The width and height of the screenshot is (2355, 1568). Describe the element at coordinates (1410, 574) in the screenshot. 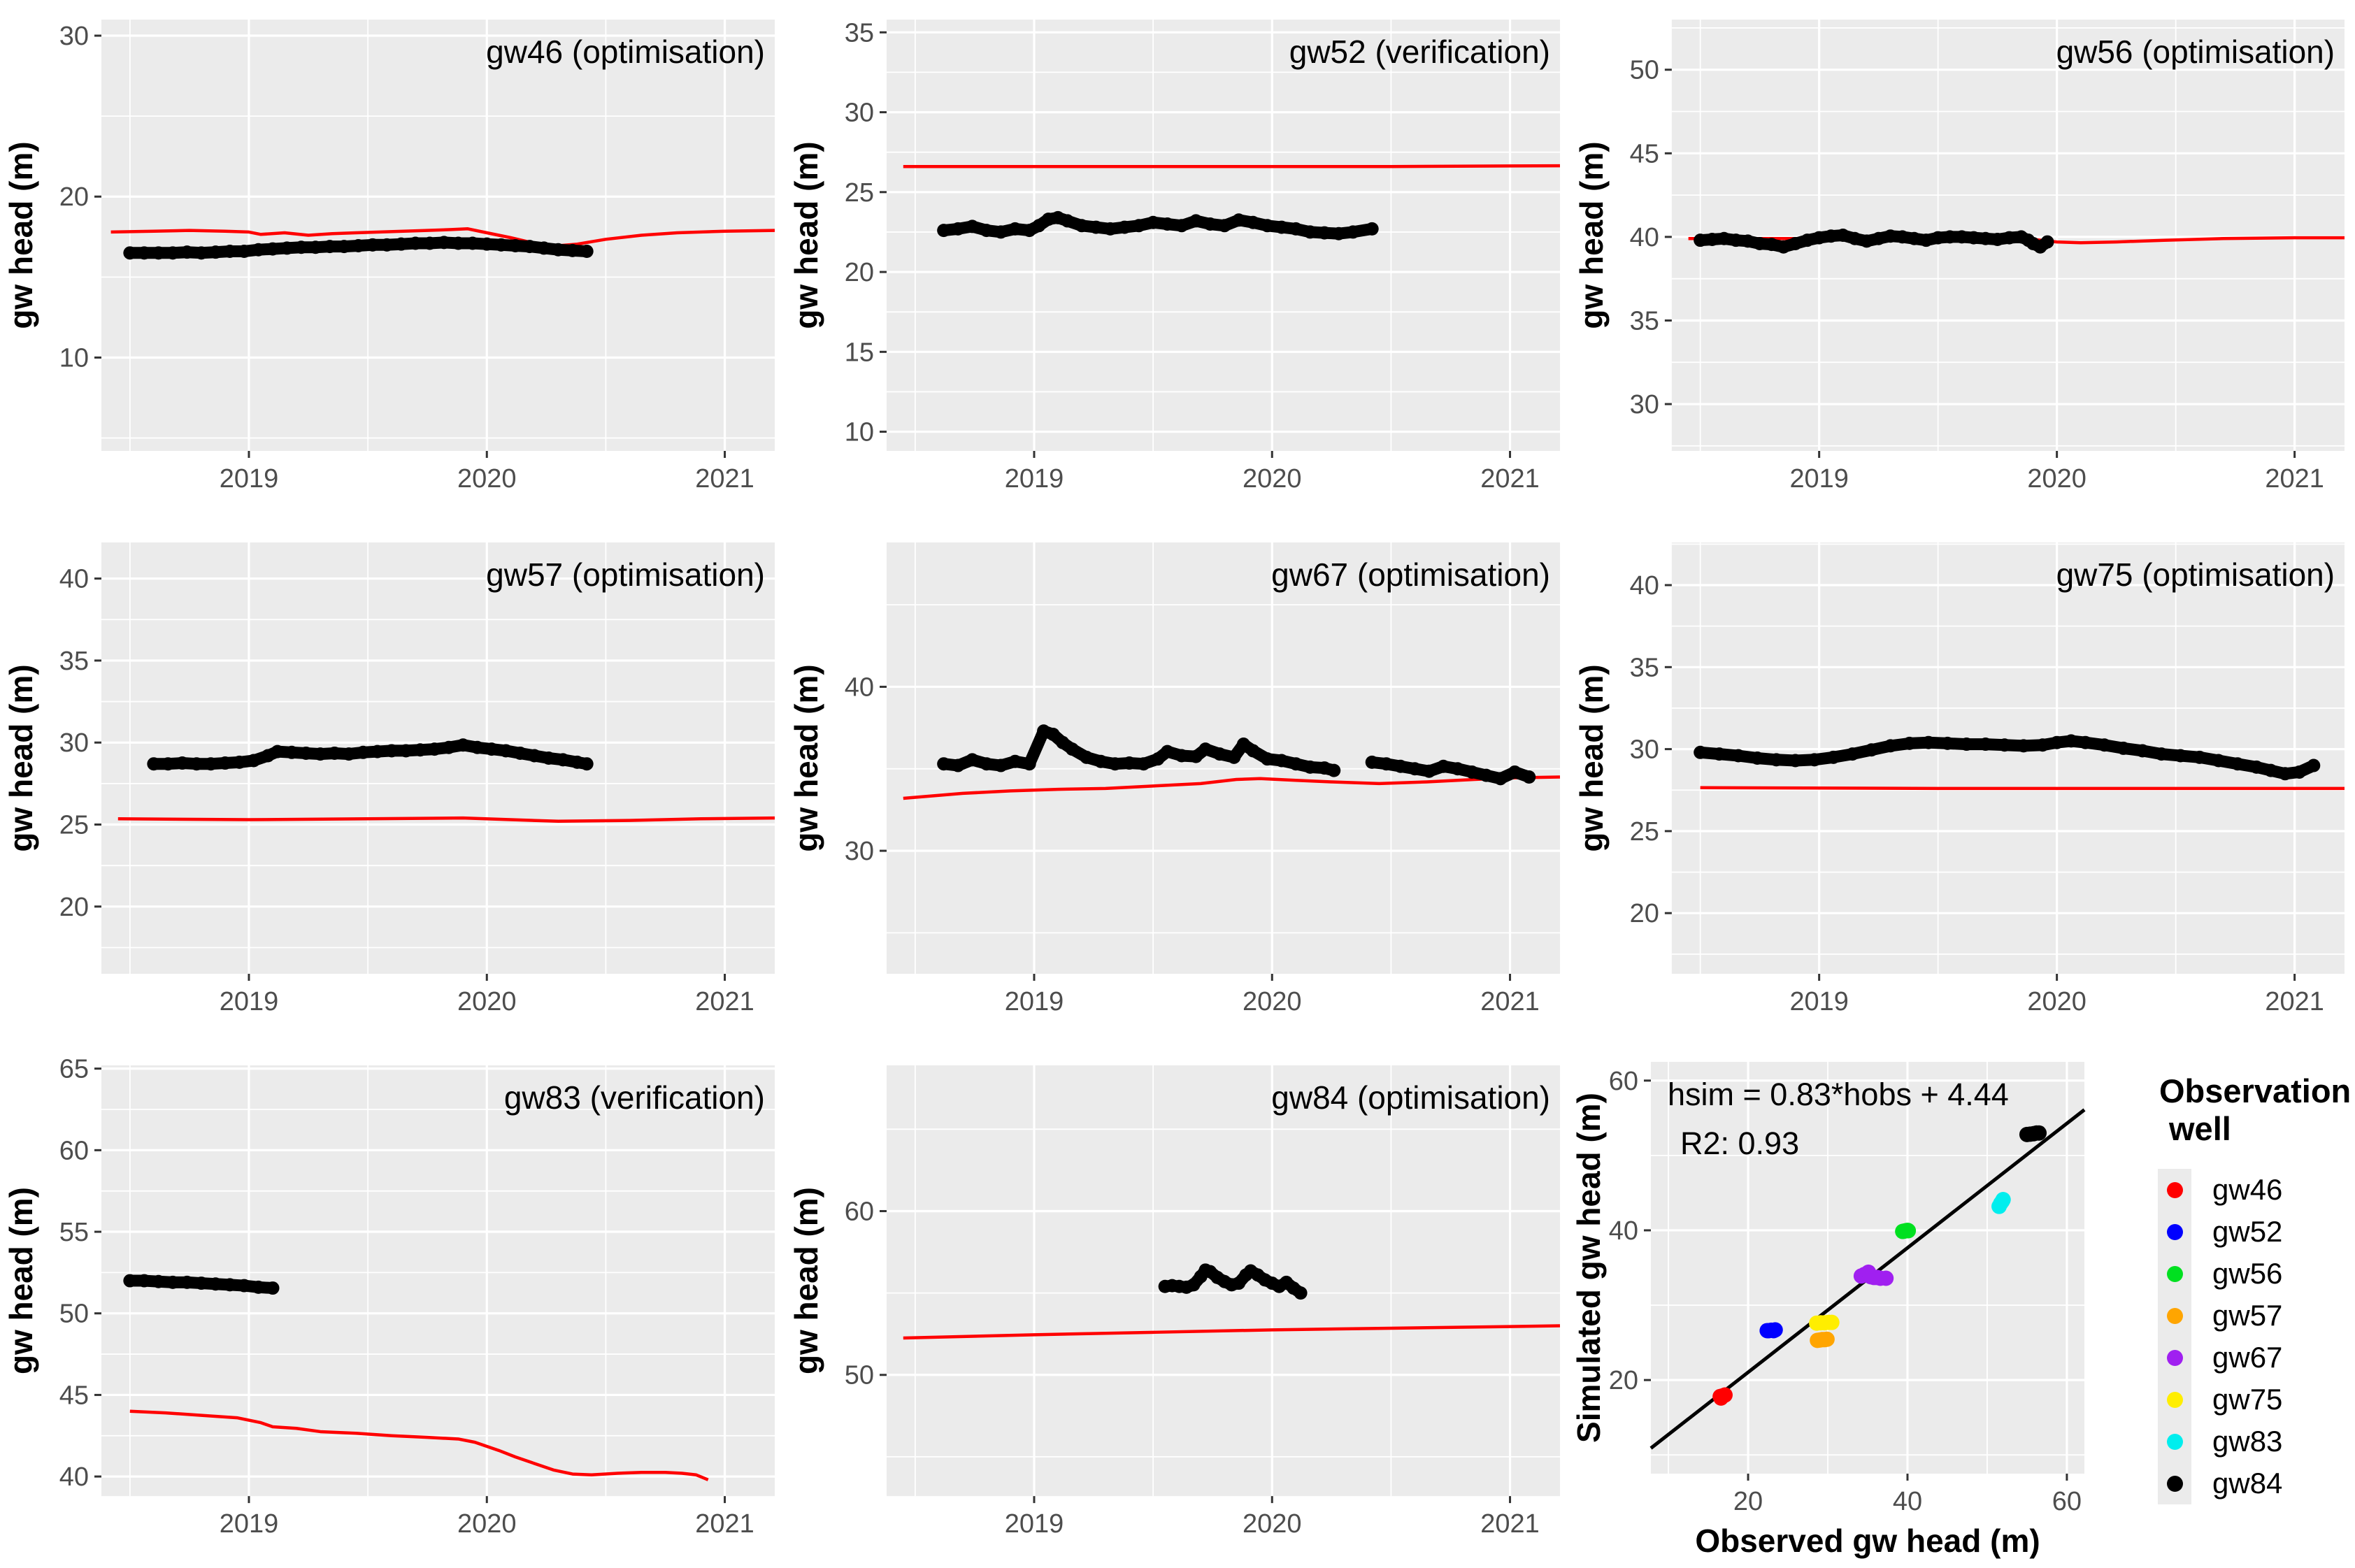

I see `panel-title: gw67 (optimisation)` at that location.